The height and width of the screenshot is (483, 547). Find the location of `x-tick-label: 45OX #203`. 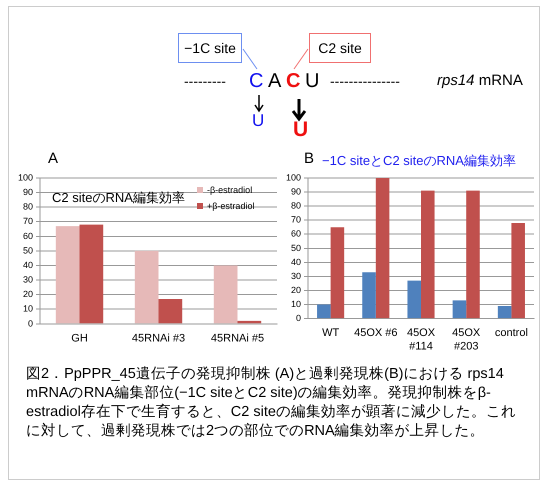

x-tick-label: 45OX #203 is located at coordinates (466, 339).